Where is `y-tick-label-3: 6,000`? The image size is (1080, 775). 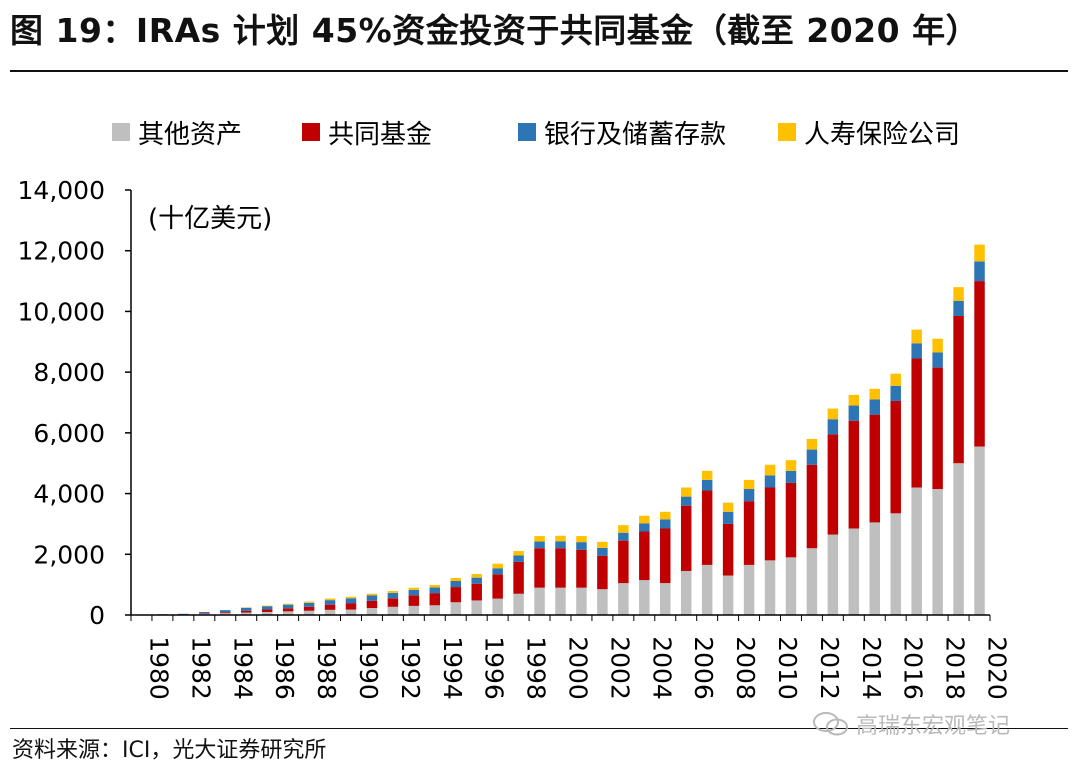
y-tick-label-3: 6,000 is located at coordinates (69, 433).